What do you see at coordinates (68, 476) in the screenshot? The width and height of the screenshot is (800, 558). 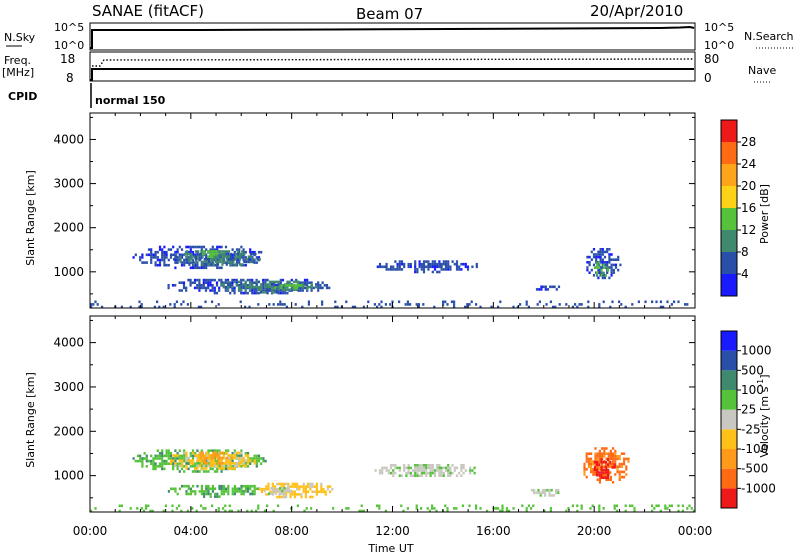 I see `velocity-ytick: 1000` at bounding box center [68, 476].